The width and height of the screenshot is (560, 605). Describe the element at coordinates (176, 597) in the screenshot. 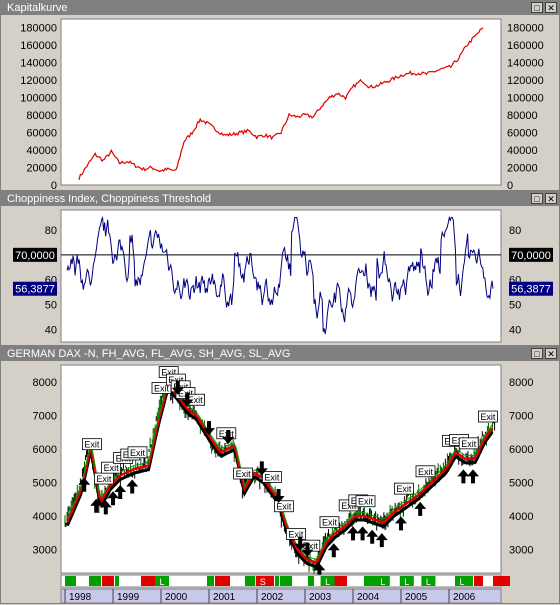

I see `year-label: 2000` at that location.